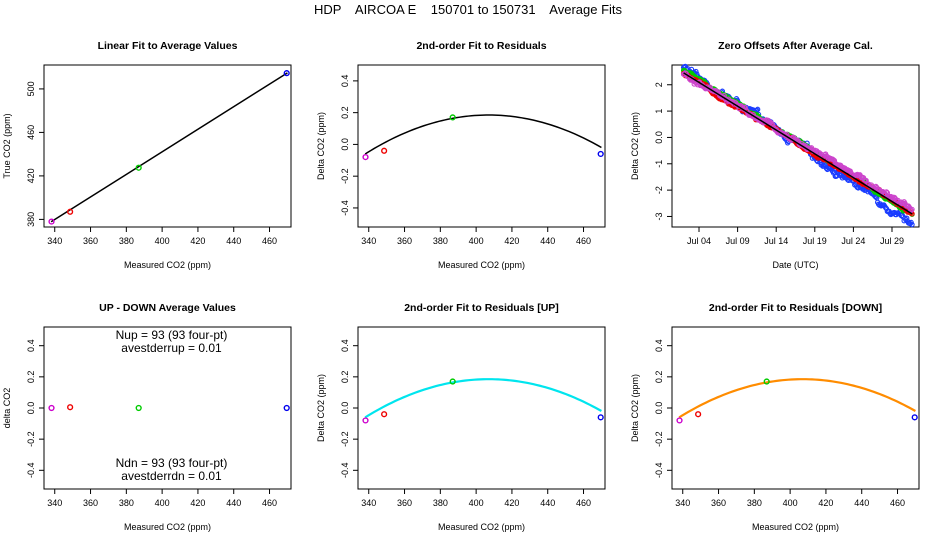 The image size is (936, 540). I want to click on x-tick-label: Jul 04, so click(699, 241).